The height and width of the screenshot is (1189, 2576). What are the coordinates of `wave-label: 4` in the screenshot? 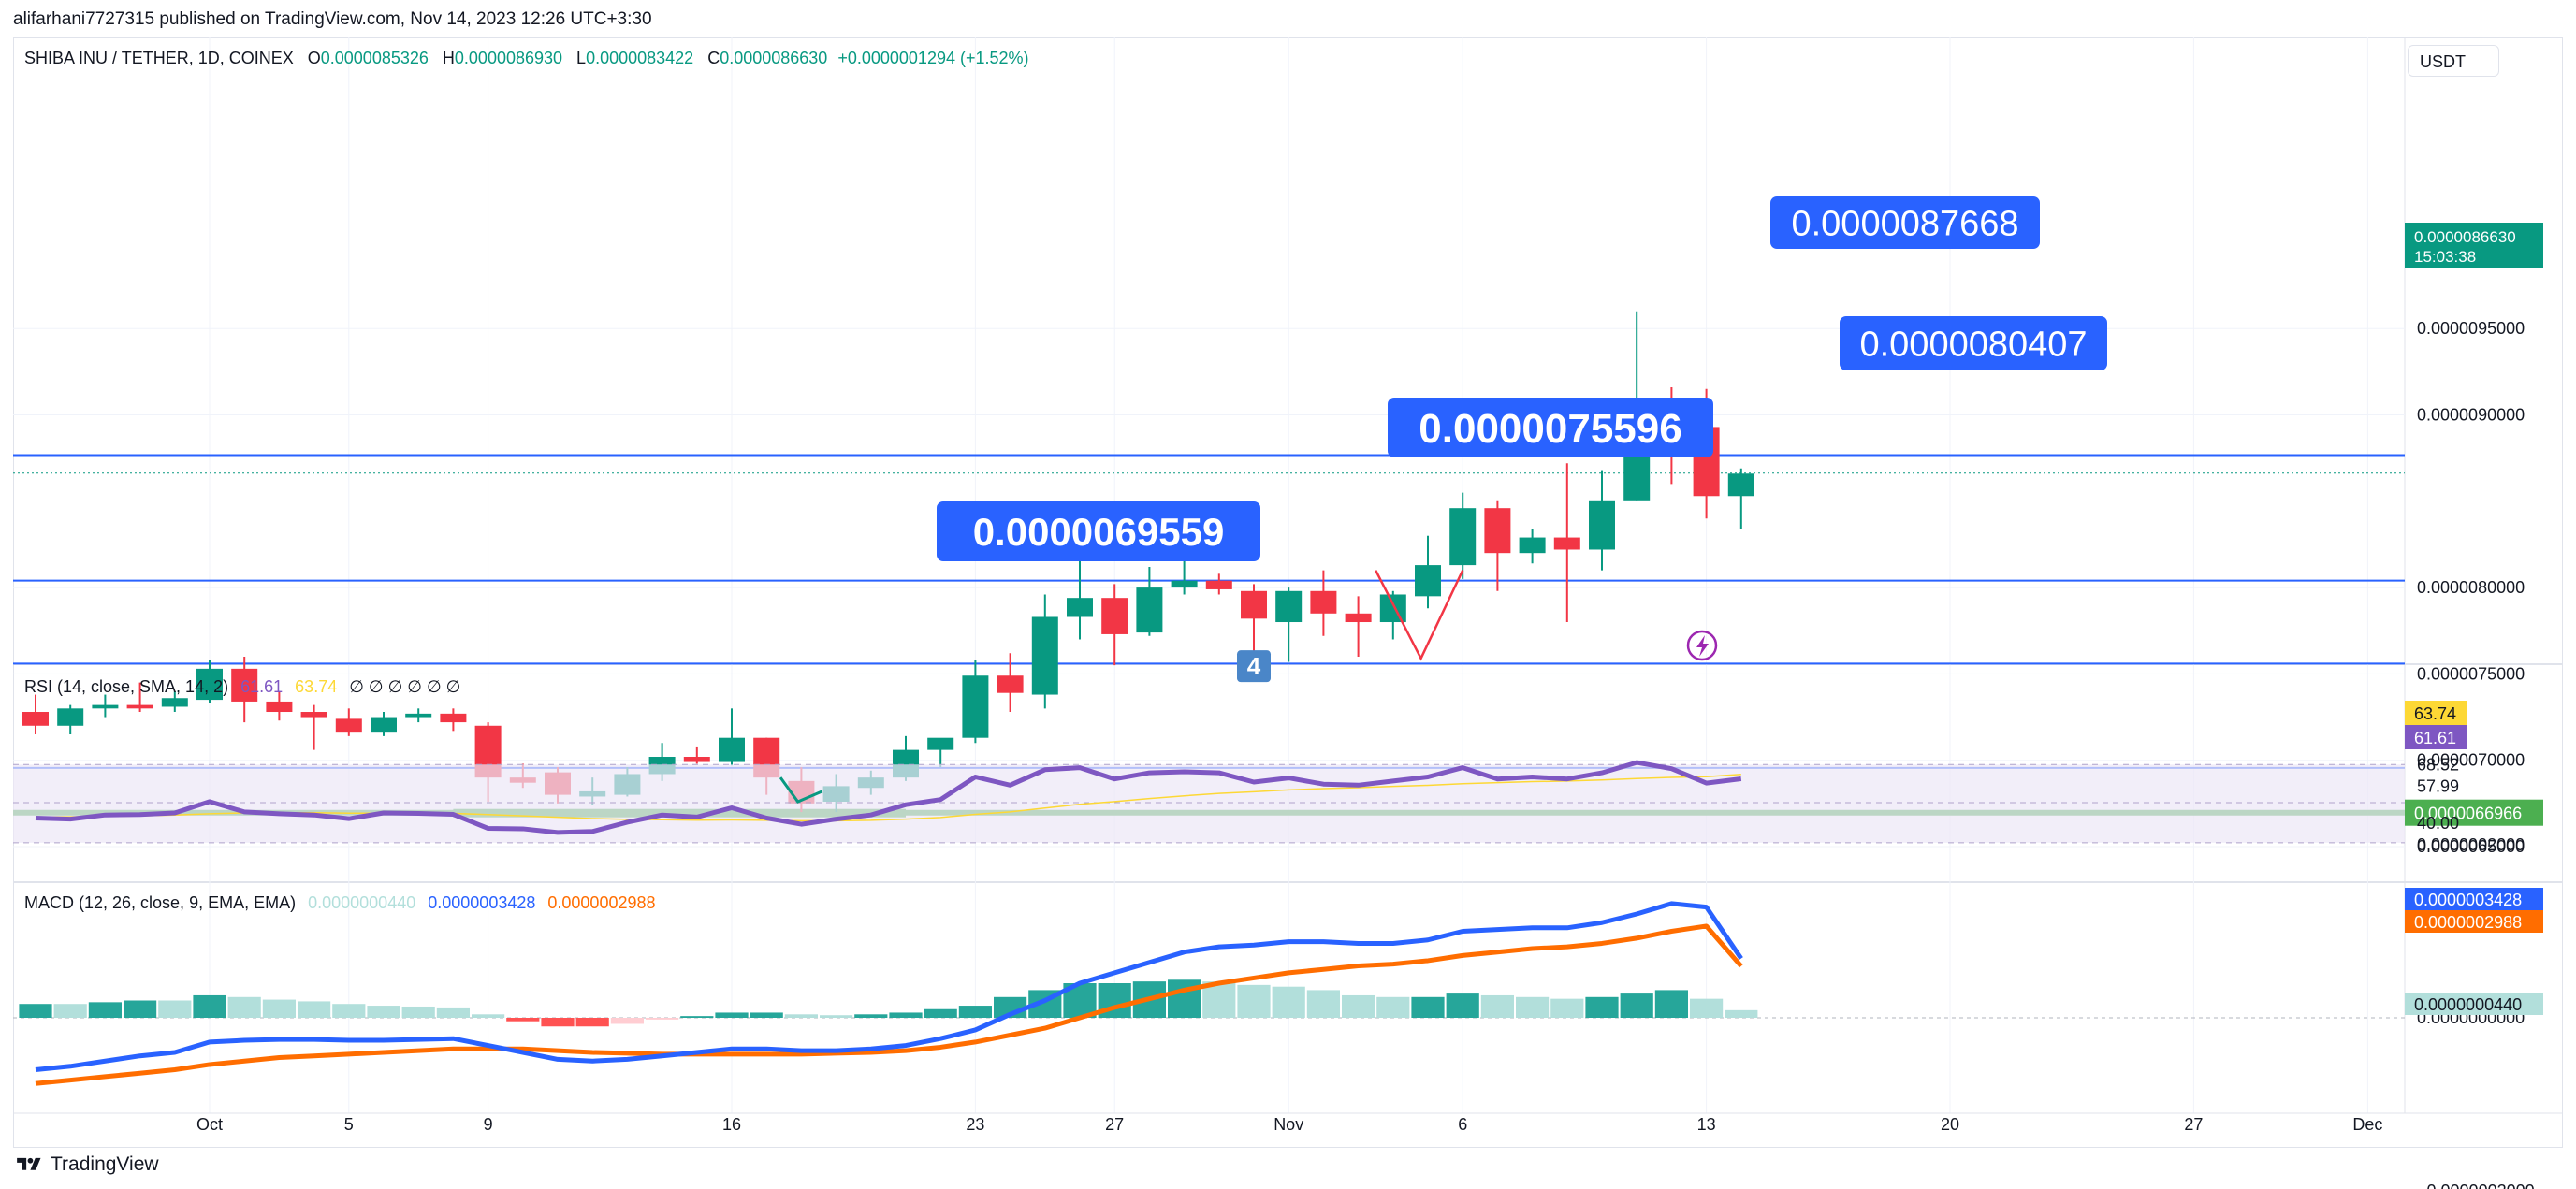 It's located at (1254, 666).